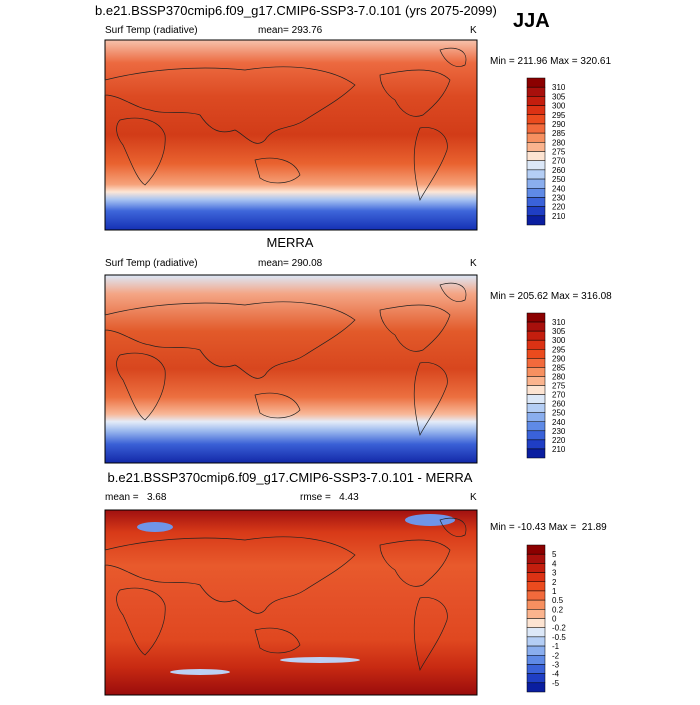  What do you see at coordinates (558, 609) in the screenshot?
I see `colorbar-label: 0.2` at bounding box center [558, 609].